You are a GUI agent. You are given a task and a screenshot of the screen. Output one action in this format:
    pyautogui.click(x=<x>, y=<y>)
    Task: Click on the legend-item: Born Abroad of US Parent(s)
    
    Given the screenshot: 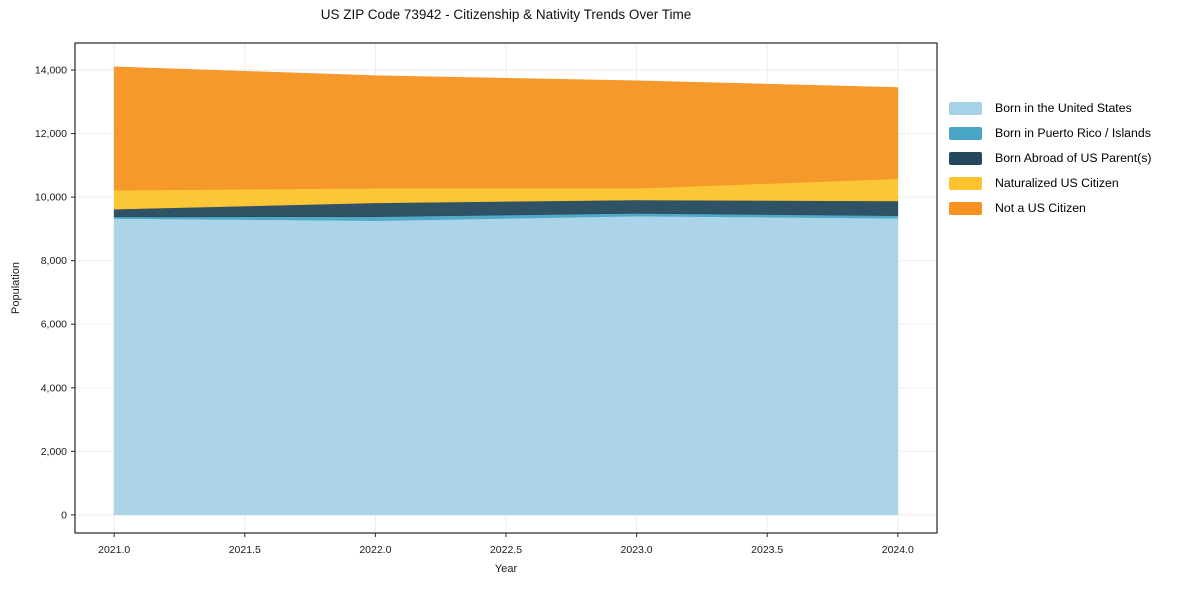 What is the action you would take?
    pyautogui.click(x=1050, y=158)
    